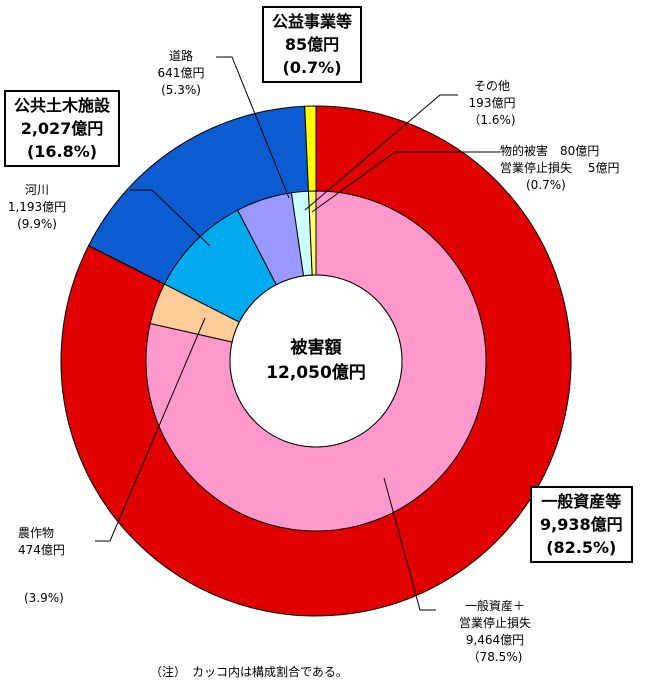 The height and width of the screenshot is (685, 650). What do you see at coordinates (150, 429) in the screenshot?
I see `leader-crops` at bounding box center [150, 429].